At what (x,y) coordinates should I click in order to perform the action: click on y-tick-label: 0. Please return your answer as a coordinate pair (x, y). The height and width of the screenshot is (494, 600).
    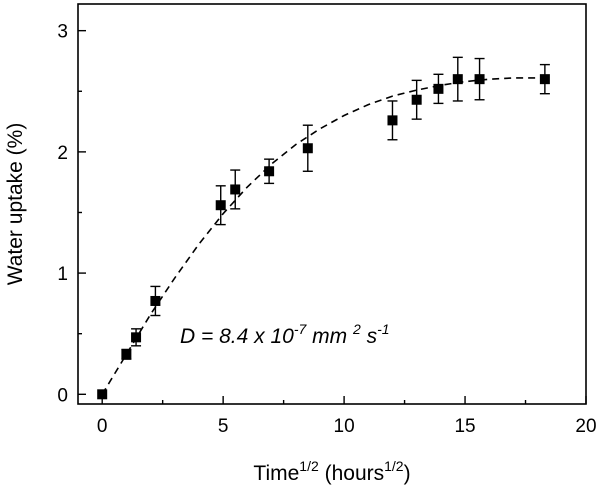
    Looking at the image, I should click on (62, 395).